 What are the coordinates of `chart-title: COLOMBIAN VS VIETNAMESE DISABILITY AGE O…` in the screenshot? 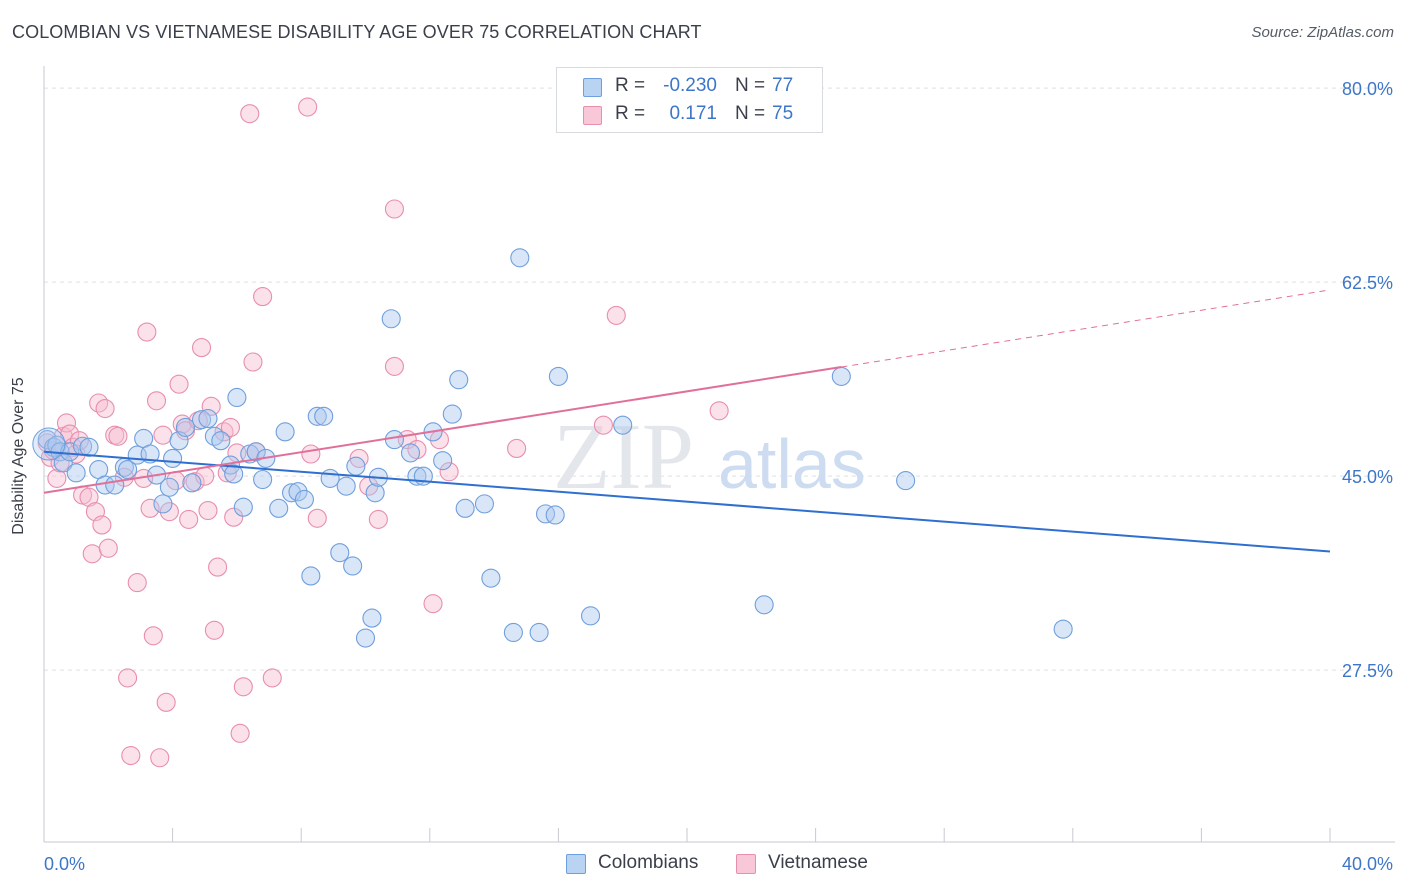 It's located at (357, 32).